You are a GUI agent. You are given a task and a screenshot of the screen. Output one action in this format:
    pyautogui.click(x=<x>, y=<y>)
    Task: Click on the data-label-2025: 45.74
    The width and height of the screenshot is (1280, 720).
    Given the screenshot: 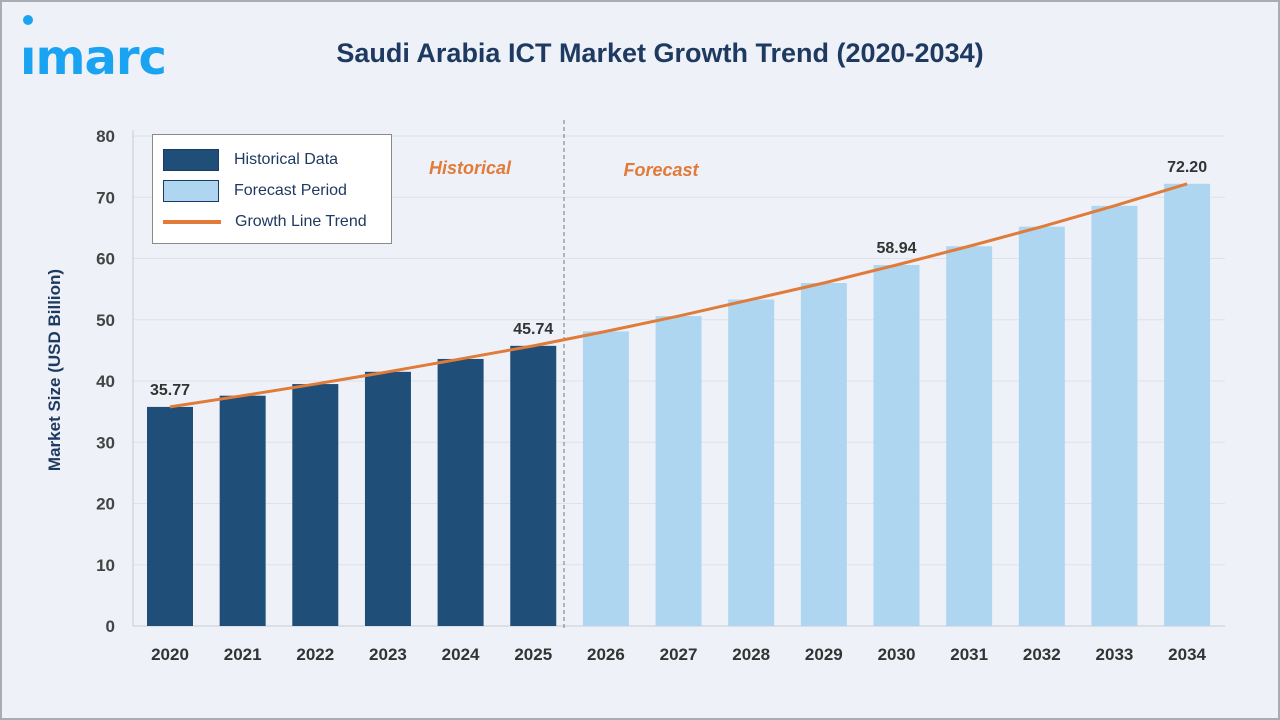 What is the action you would take?
    pyautogui.click(x=533, y=329)
    